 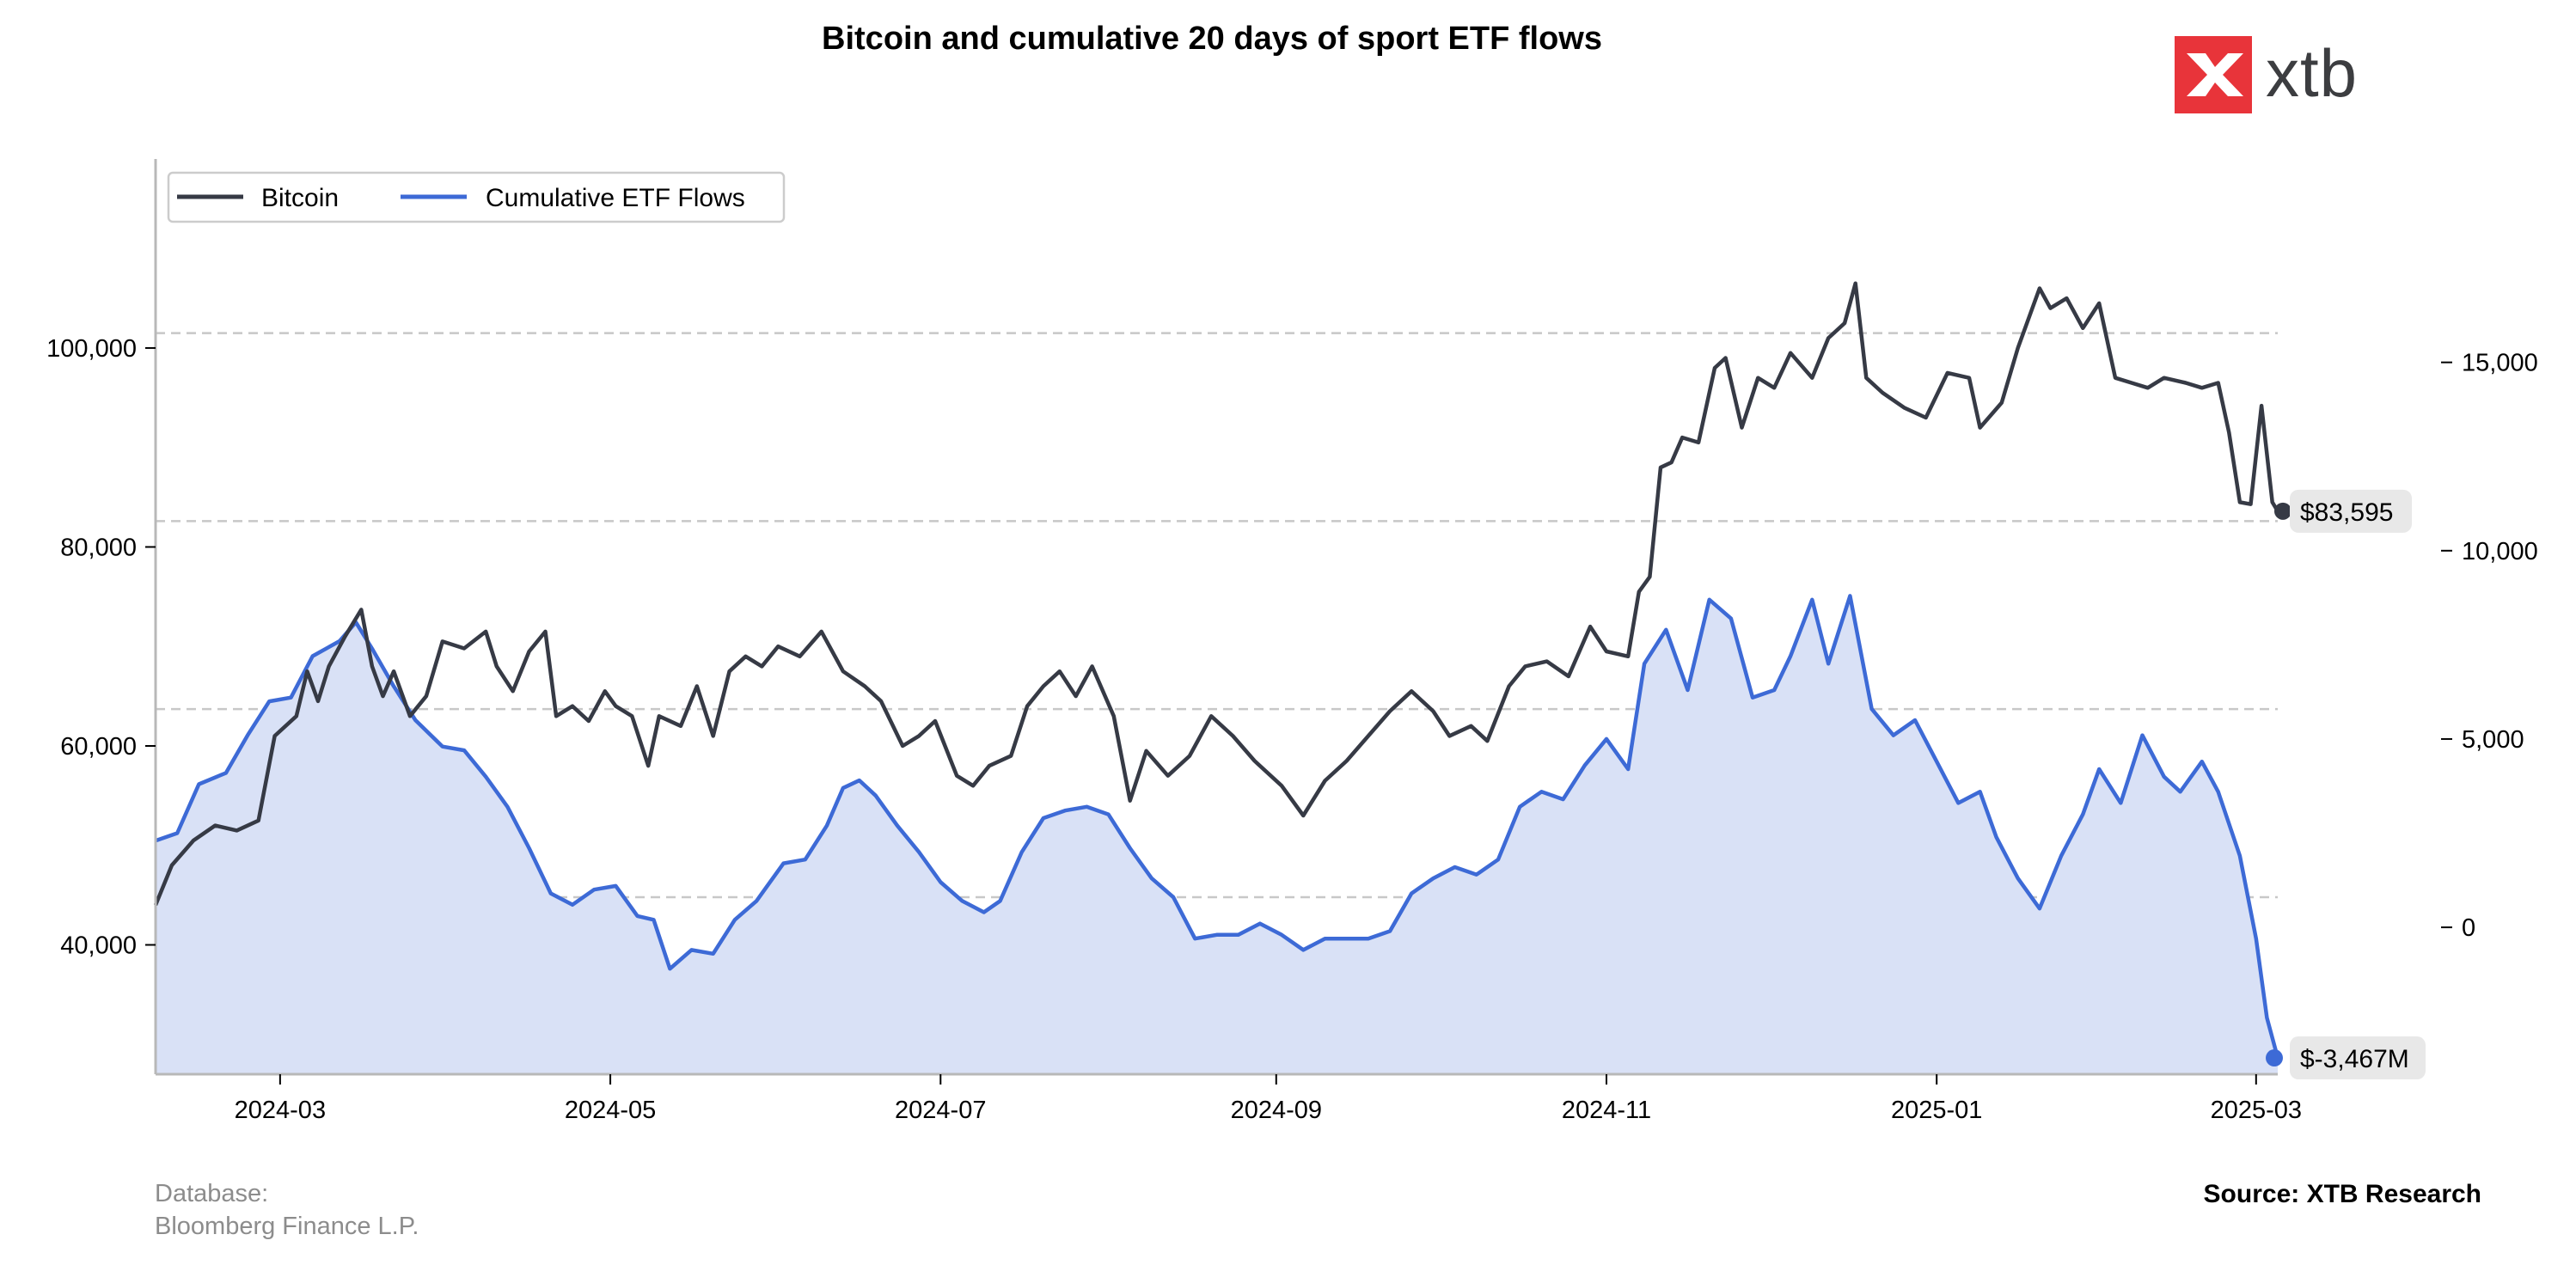 I want to click on right-tick-label-3: 15,000, so click(x=2500, y=363).